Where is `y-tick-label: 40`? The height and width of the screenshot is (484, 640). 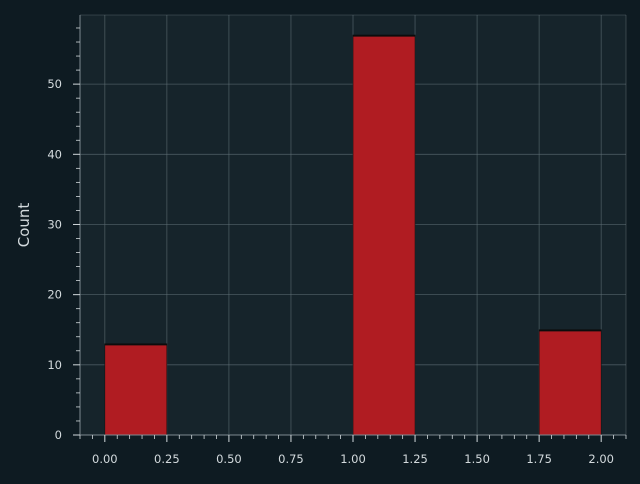 y-tick-label: 40 is located at coordinates (54, 154).